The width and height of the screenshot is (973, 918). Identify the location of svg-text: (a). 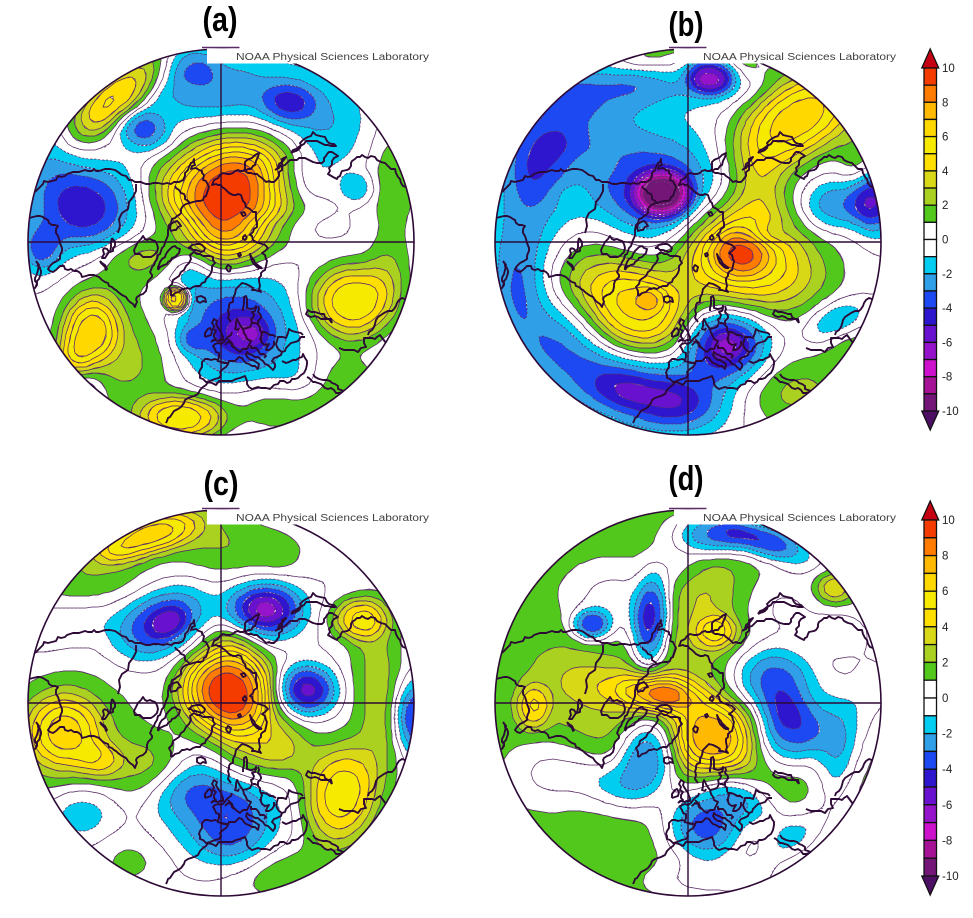
(220, 20).